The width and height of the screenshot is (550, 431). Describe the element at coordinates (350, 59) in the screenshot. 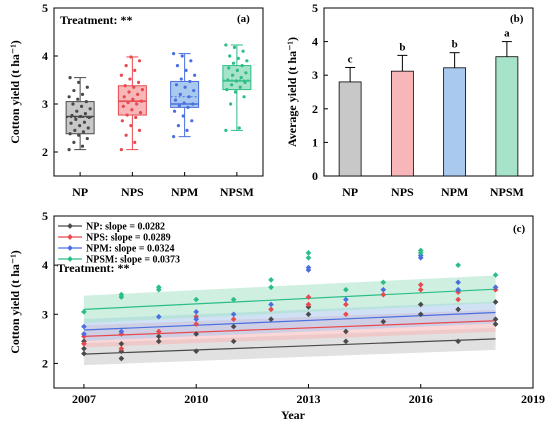

I see `significance-letter: c` at that location.